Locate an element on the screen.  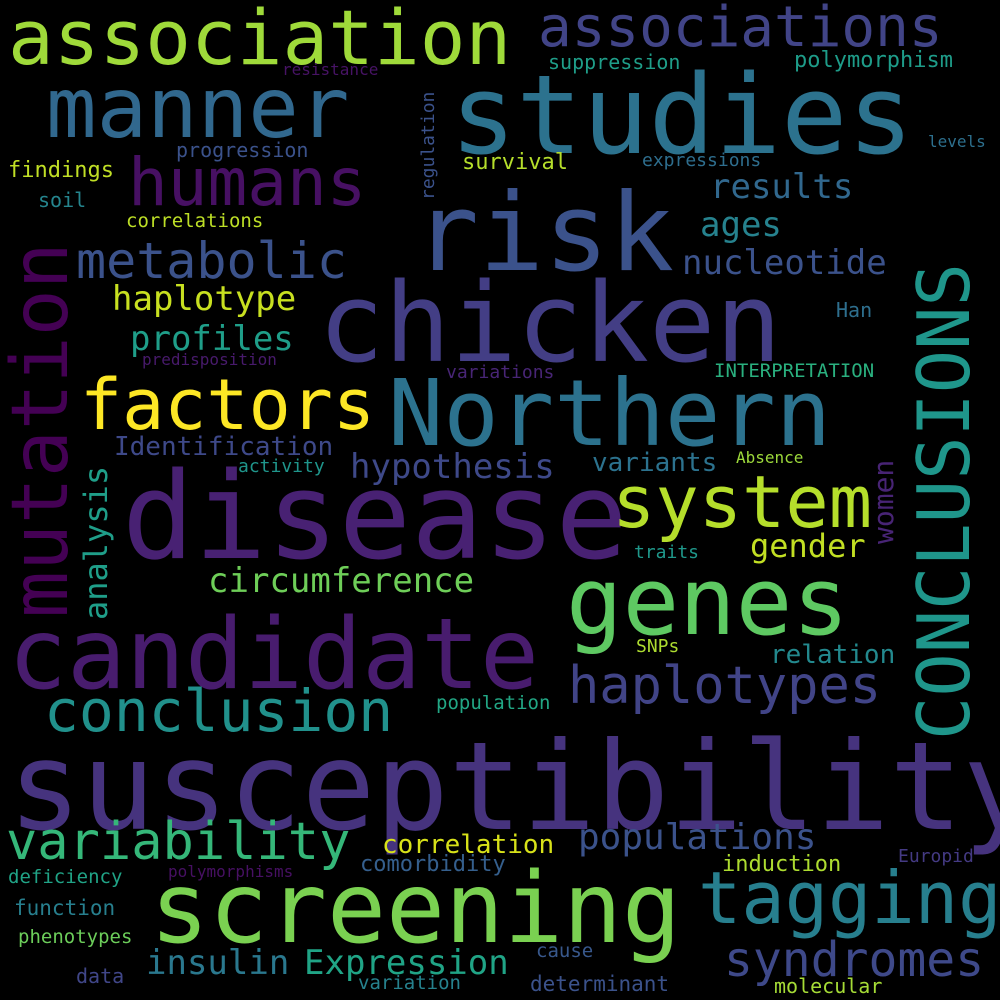
word-expressions: expressions is located at coordinates (702, 160).